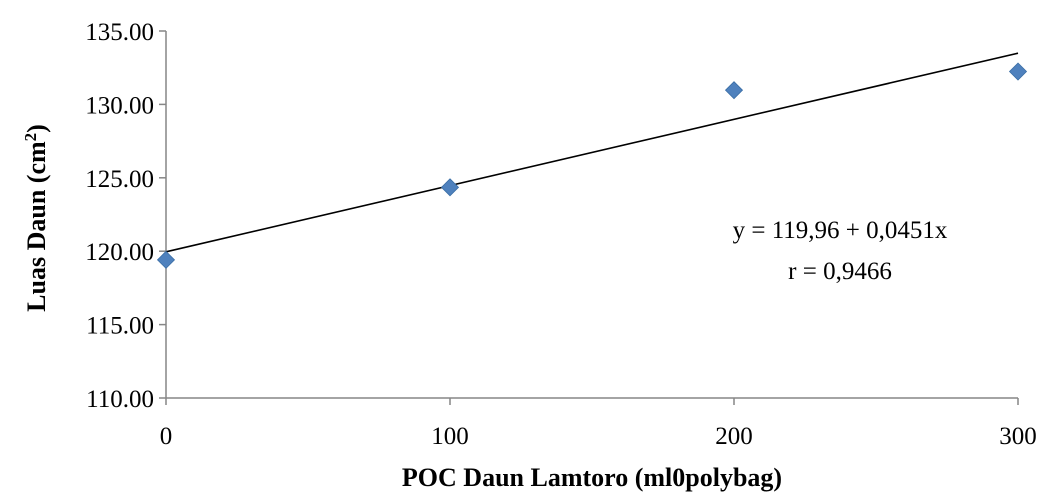 This screenshot has height=495, width=1046. Describe the element at coordinates (1018, 436) in the screenshot. I see `x-tick-label: 300` at that location.